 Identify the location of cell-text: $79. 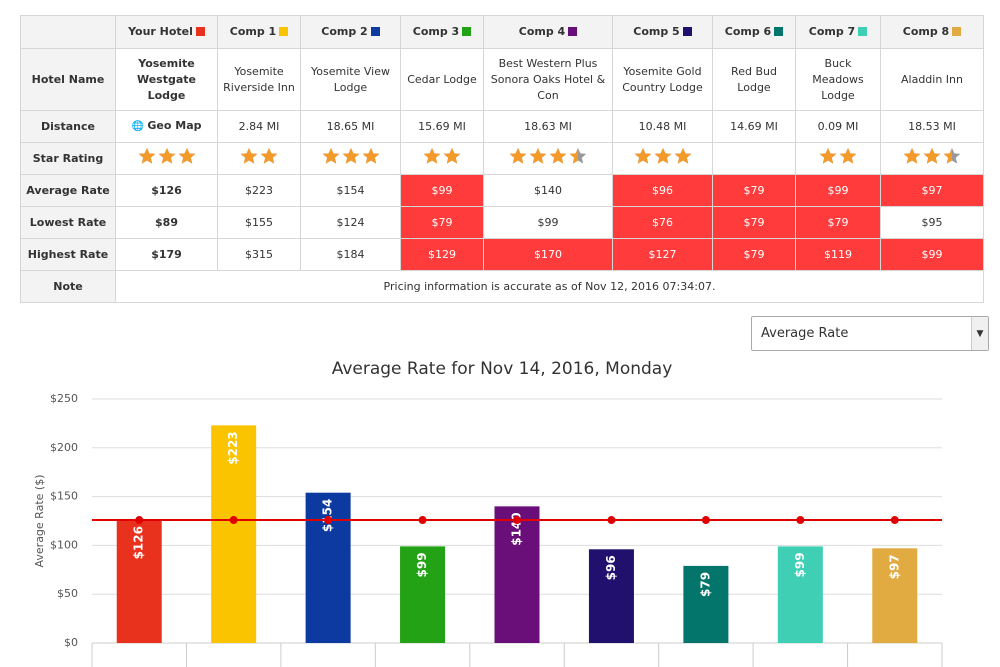
(754, 254).